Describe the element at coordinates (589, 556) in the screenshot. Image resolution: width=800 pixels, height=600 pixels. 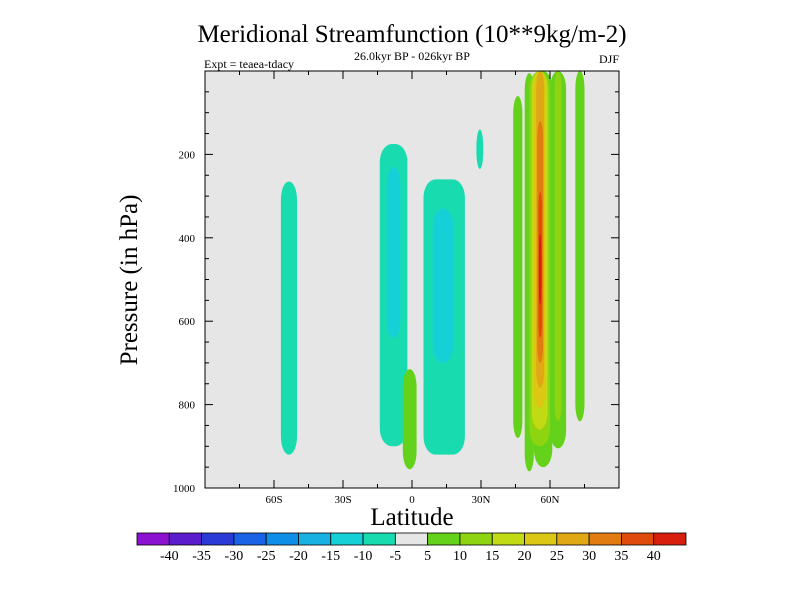
I see `colorbar-label: 30` at that location.